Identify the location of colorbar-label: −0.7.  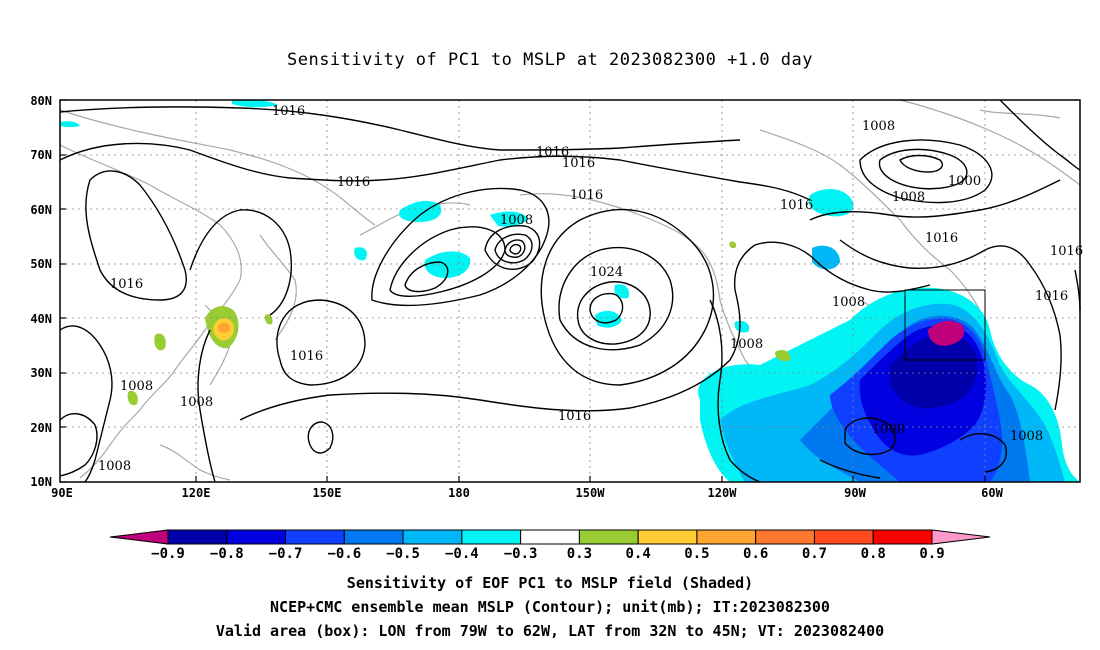
(286, 554).